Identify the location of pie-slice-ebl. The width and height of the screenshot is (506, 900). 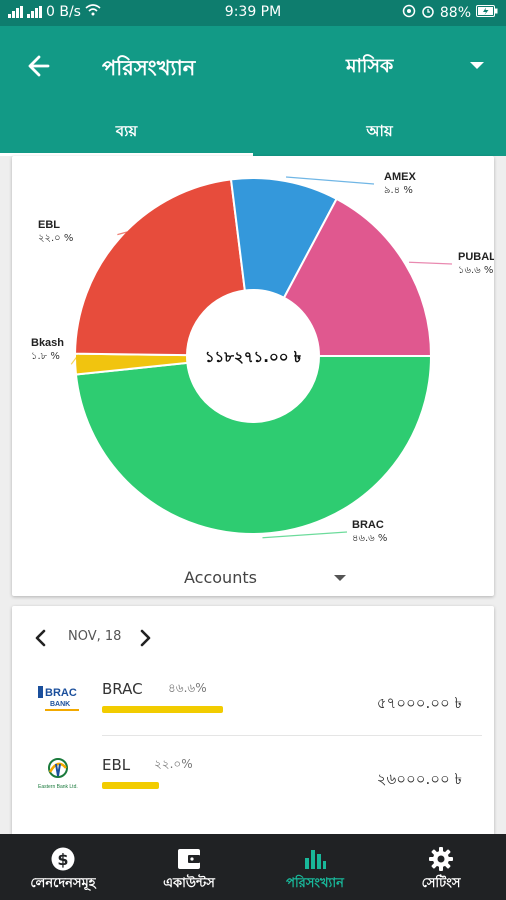
(160, 267).